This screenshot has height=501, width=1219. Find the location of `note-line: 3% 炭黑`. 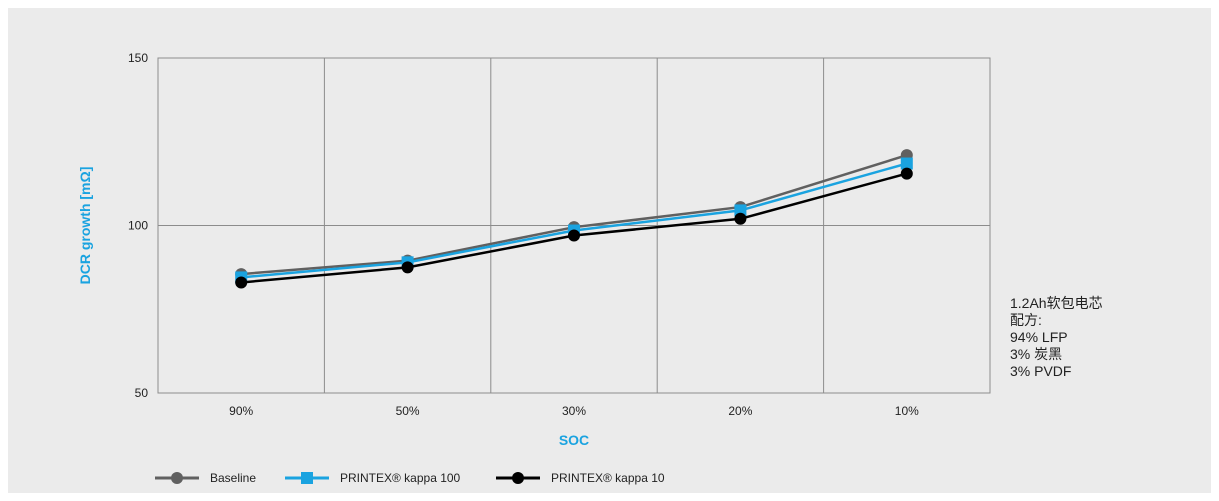

note-line: 3% 炭黑 is located at coordinates (1036, 354).